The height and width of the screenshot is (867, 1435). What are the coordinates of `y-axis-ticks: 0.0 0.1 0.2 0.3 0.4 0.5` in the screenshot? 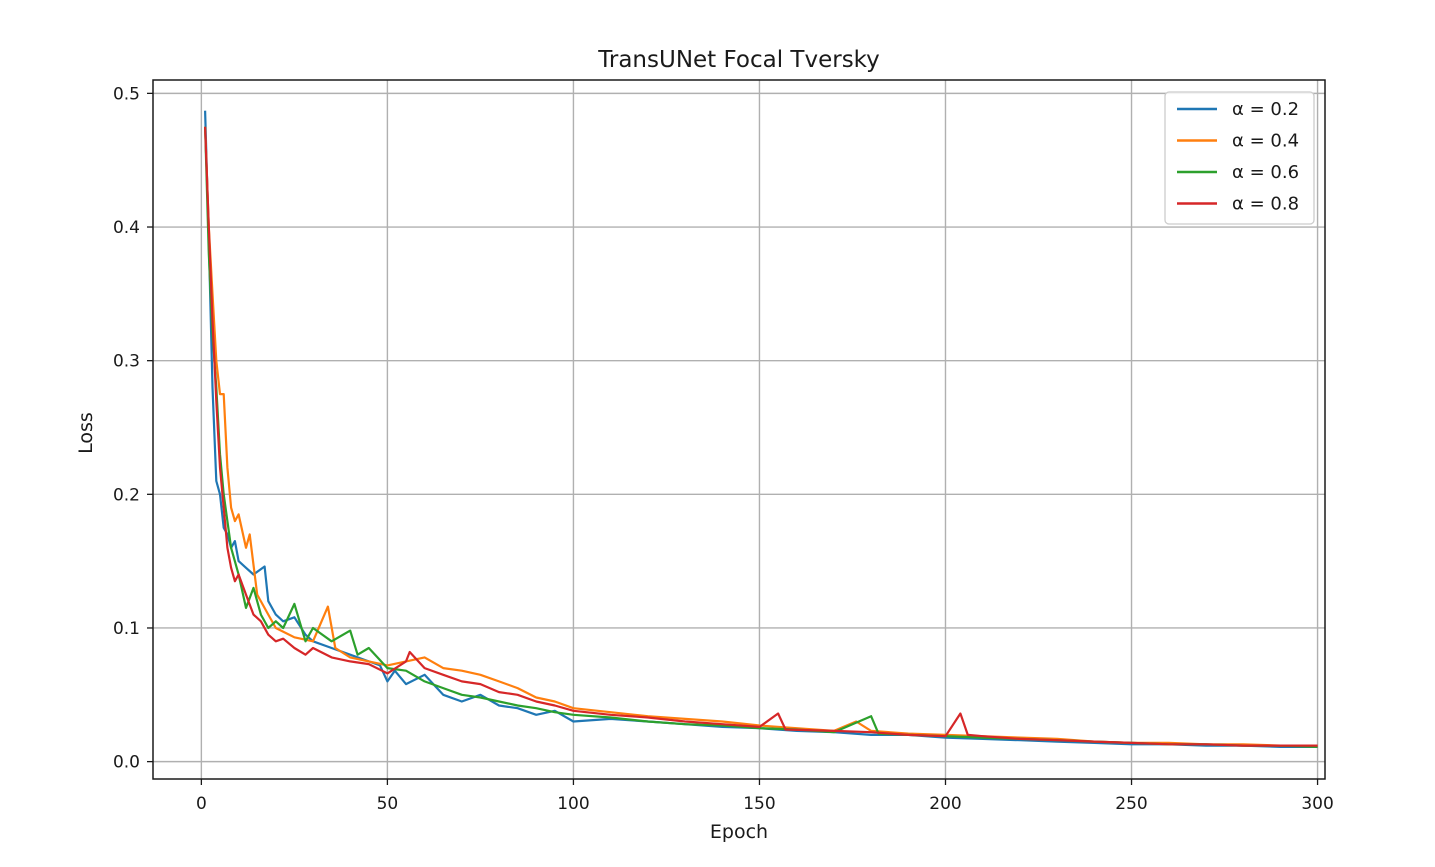 It's located at (133, 428).